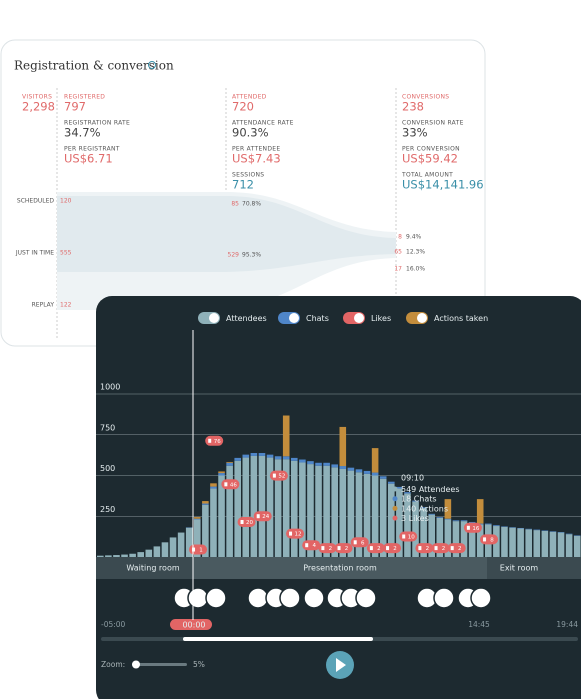 This screenshot has height=699, width=581. I want to click on time-label: -05:00, so click(113, 624).